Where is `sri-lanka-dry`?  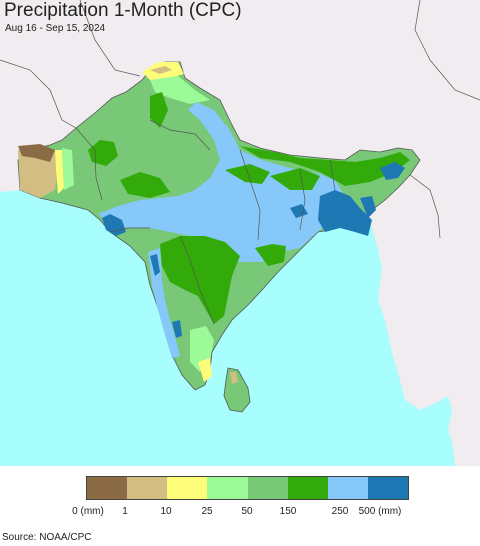
sri-lanka-dry is located at coordinates (234, 378).